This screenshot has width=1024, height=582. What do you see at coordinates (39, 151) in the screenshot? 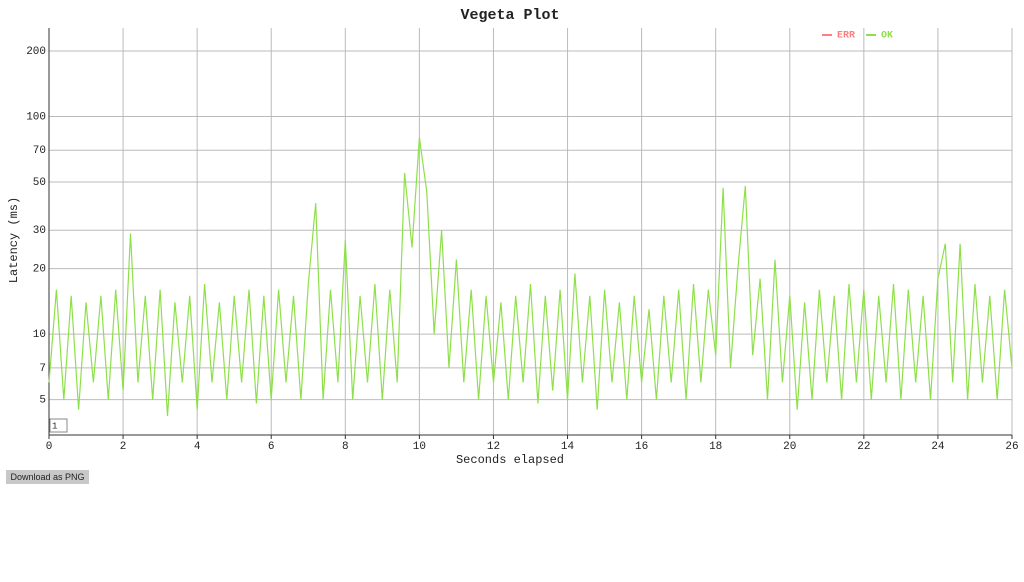
I see `y-tick-label: 70` at bounding box center [39, 151].